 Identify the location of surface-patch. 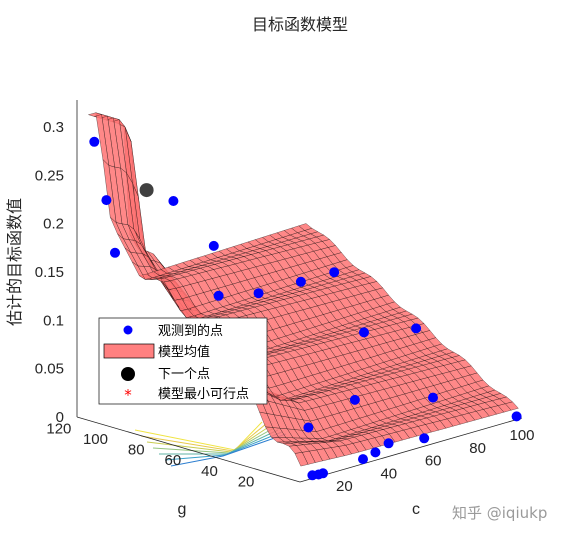
(95, 114).